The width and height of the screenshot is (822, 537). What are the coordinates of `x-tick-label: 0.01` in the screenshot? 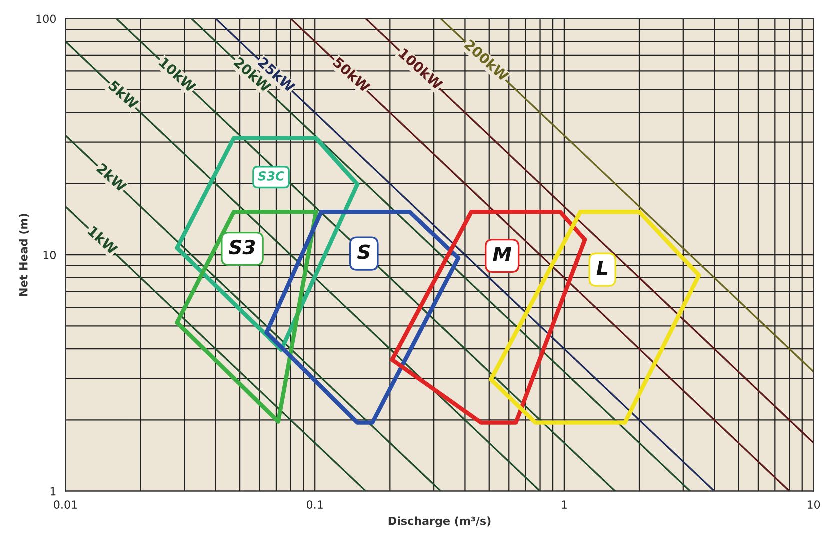 It's located at (66, 504).